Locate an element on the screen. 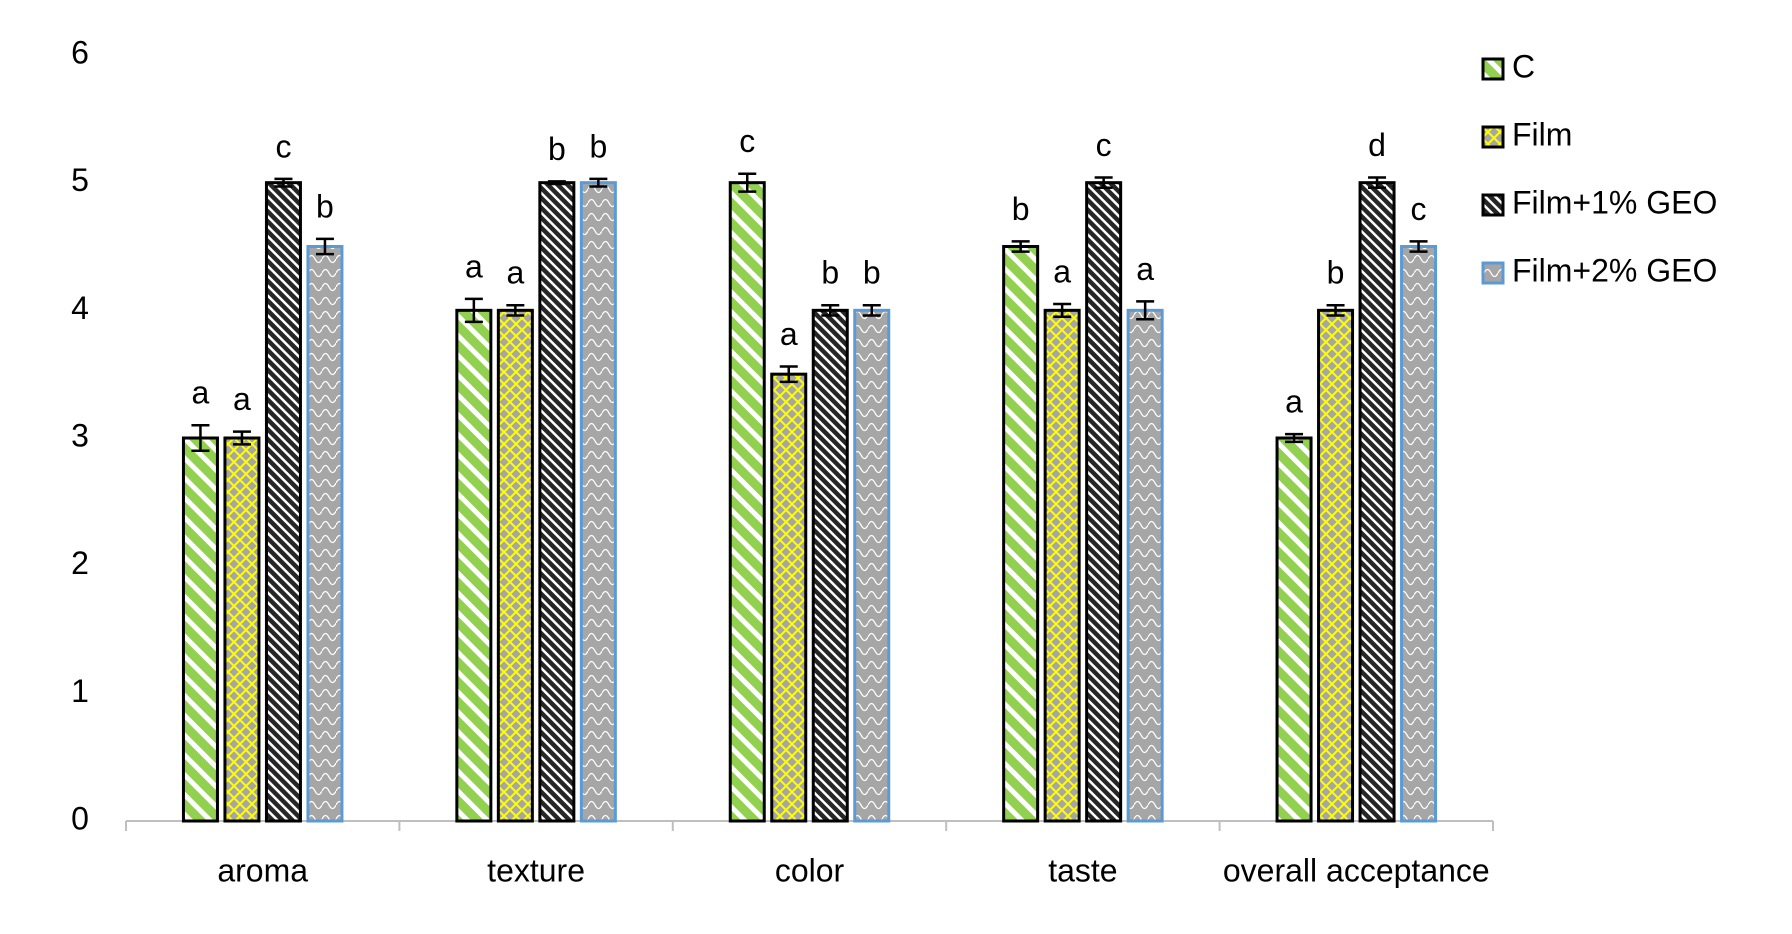 This screenshot has height=934, width=1792. legend-label: Film+2% GEO is located at coordinates (1614, 270).